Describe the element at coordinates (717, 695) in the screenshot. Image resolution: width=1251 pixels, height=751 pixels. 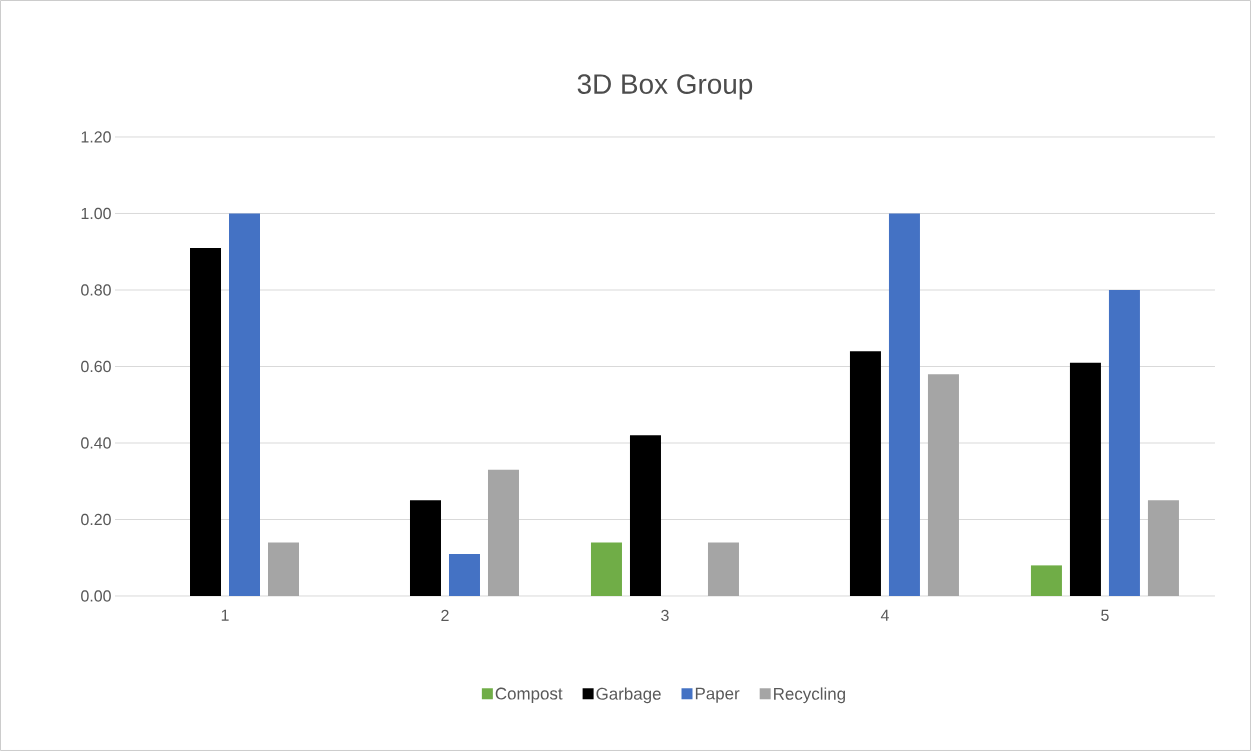
I see `legend-label: Paper` at that location.